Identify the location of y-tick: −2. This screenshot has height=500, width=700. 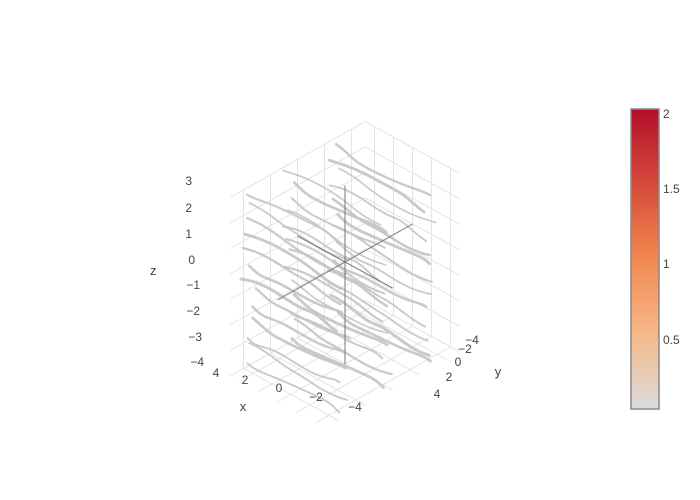
(465, 349).